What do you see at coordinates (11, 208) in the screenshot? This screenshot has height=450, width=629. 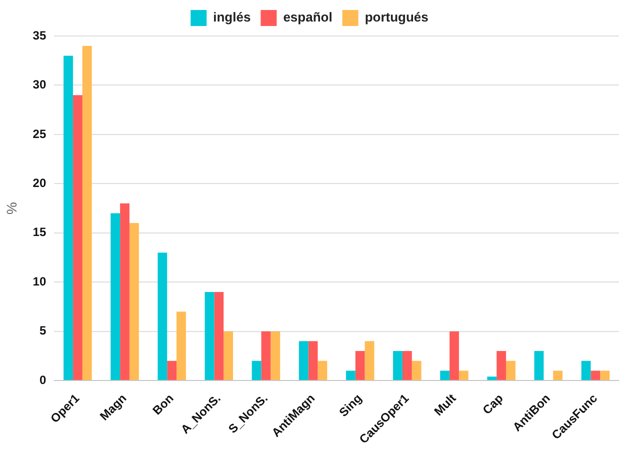 I see `y-axis-title: %` at bounding box center [11, 208].